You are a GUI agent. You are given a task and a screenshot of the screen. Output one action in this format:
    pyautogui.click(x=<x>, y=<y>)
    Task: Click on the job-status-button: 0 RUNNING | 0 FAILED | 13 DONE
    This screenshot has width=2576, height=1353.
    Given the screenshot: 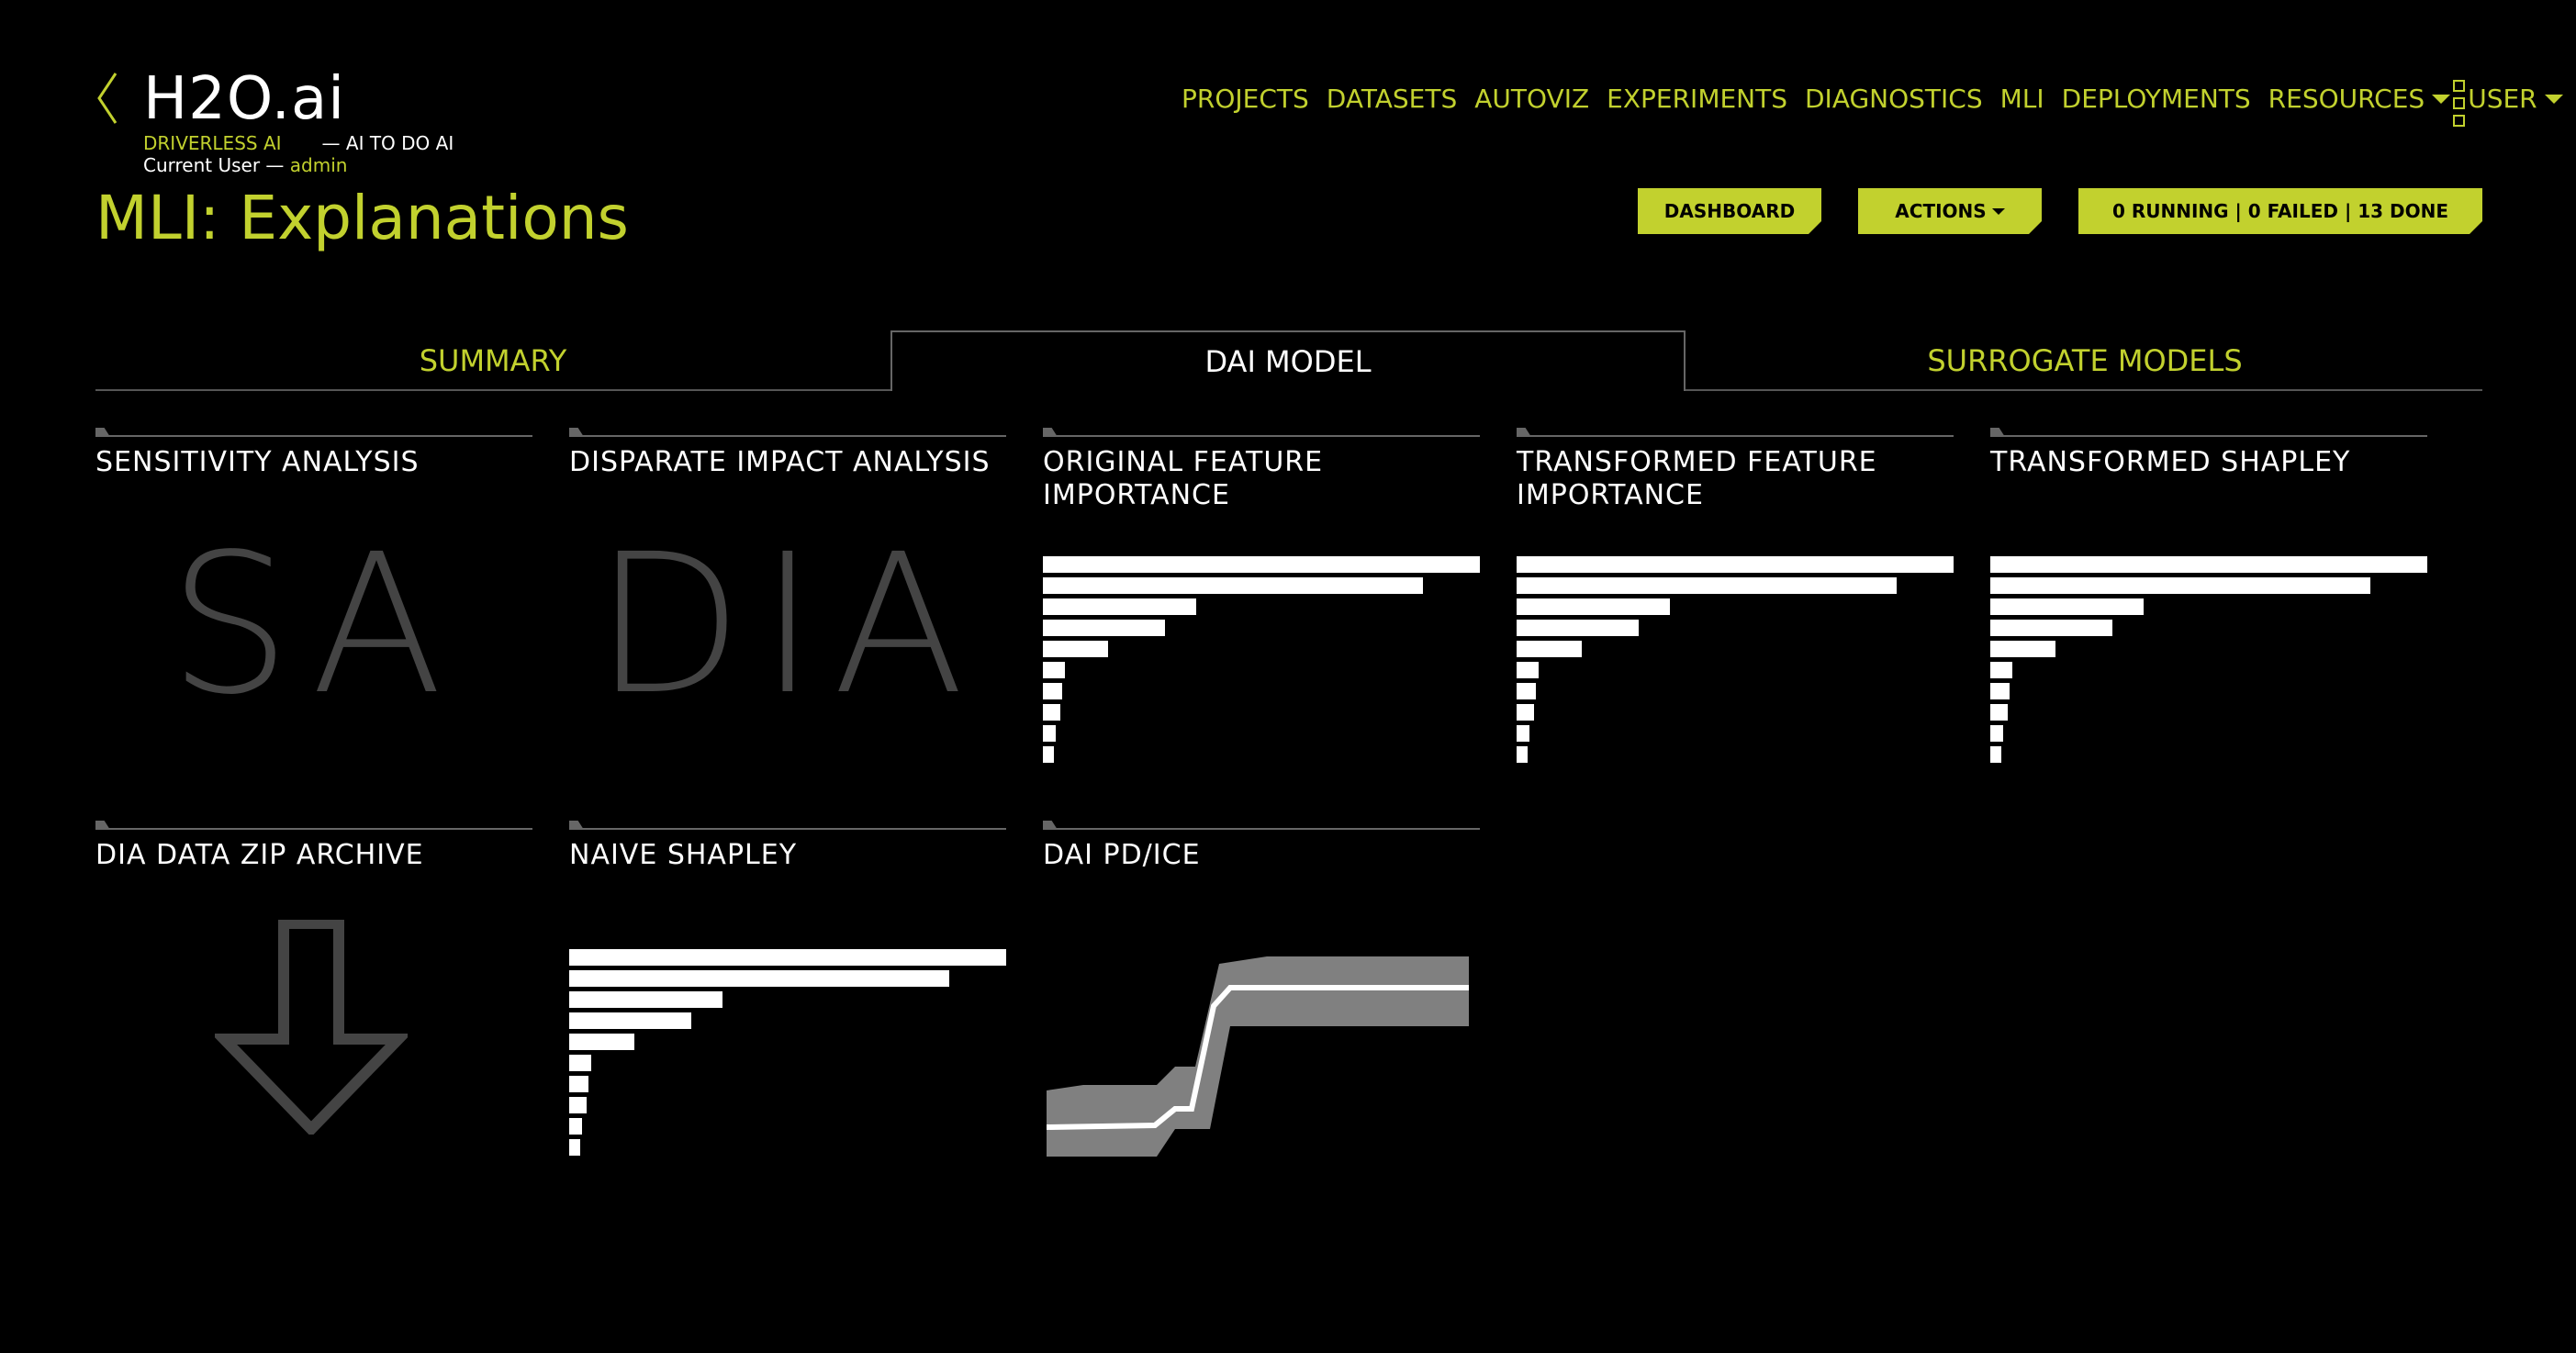 What is the action you would take?
    pyautogui.click(x=2280, y=211)
    